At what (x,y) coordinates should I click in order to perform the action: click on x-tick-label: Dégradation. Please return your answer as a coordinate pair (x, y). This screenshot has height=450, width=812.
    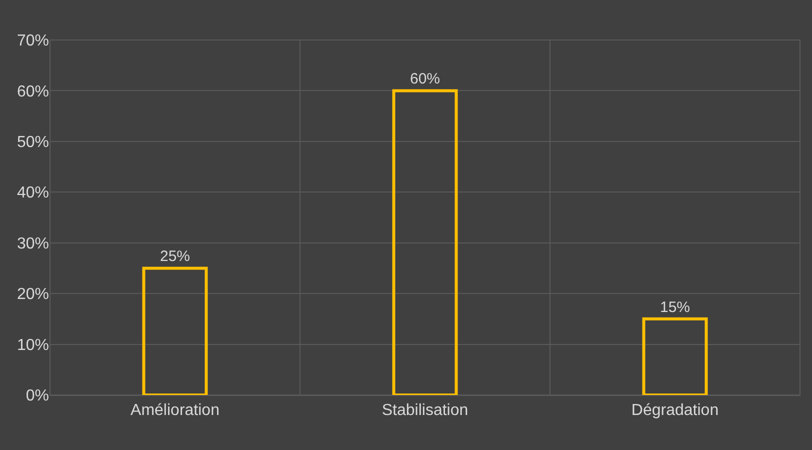
    Looking at the image, I should click on (675, 411).